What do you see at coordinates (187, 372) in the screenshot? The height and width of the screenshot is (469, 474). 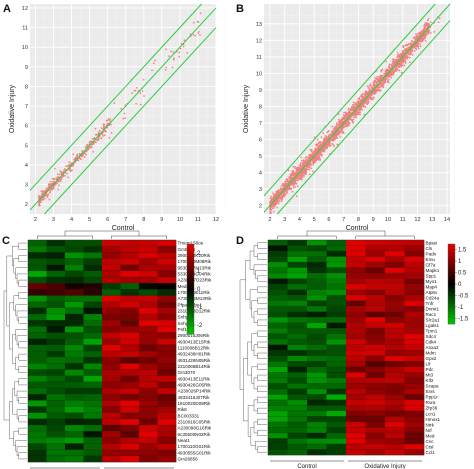 I see `panel-c-gene-label: Gm3070` at bounding box center [187, 372].